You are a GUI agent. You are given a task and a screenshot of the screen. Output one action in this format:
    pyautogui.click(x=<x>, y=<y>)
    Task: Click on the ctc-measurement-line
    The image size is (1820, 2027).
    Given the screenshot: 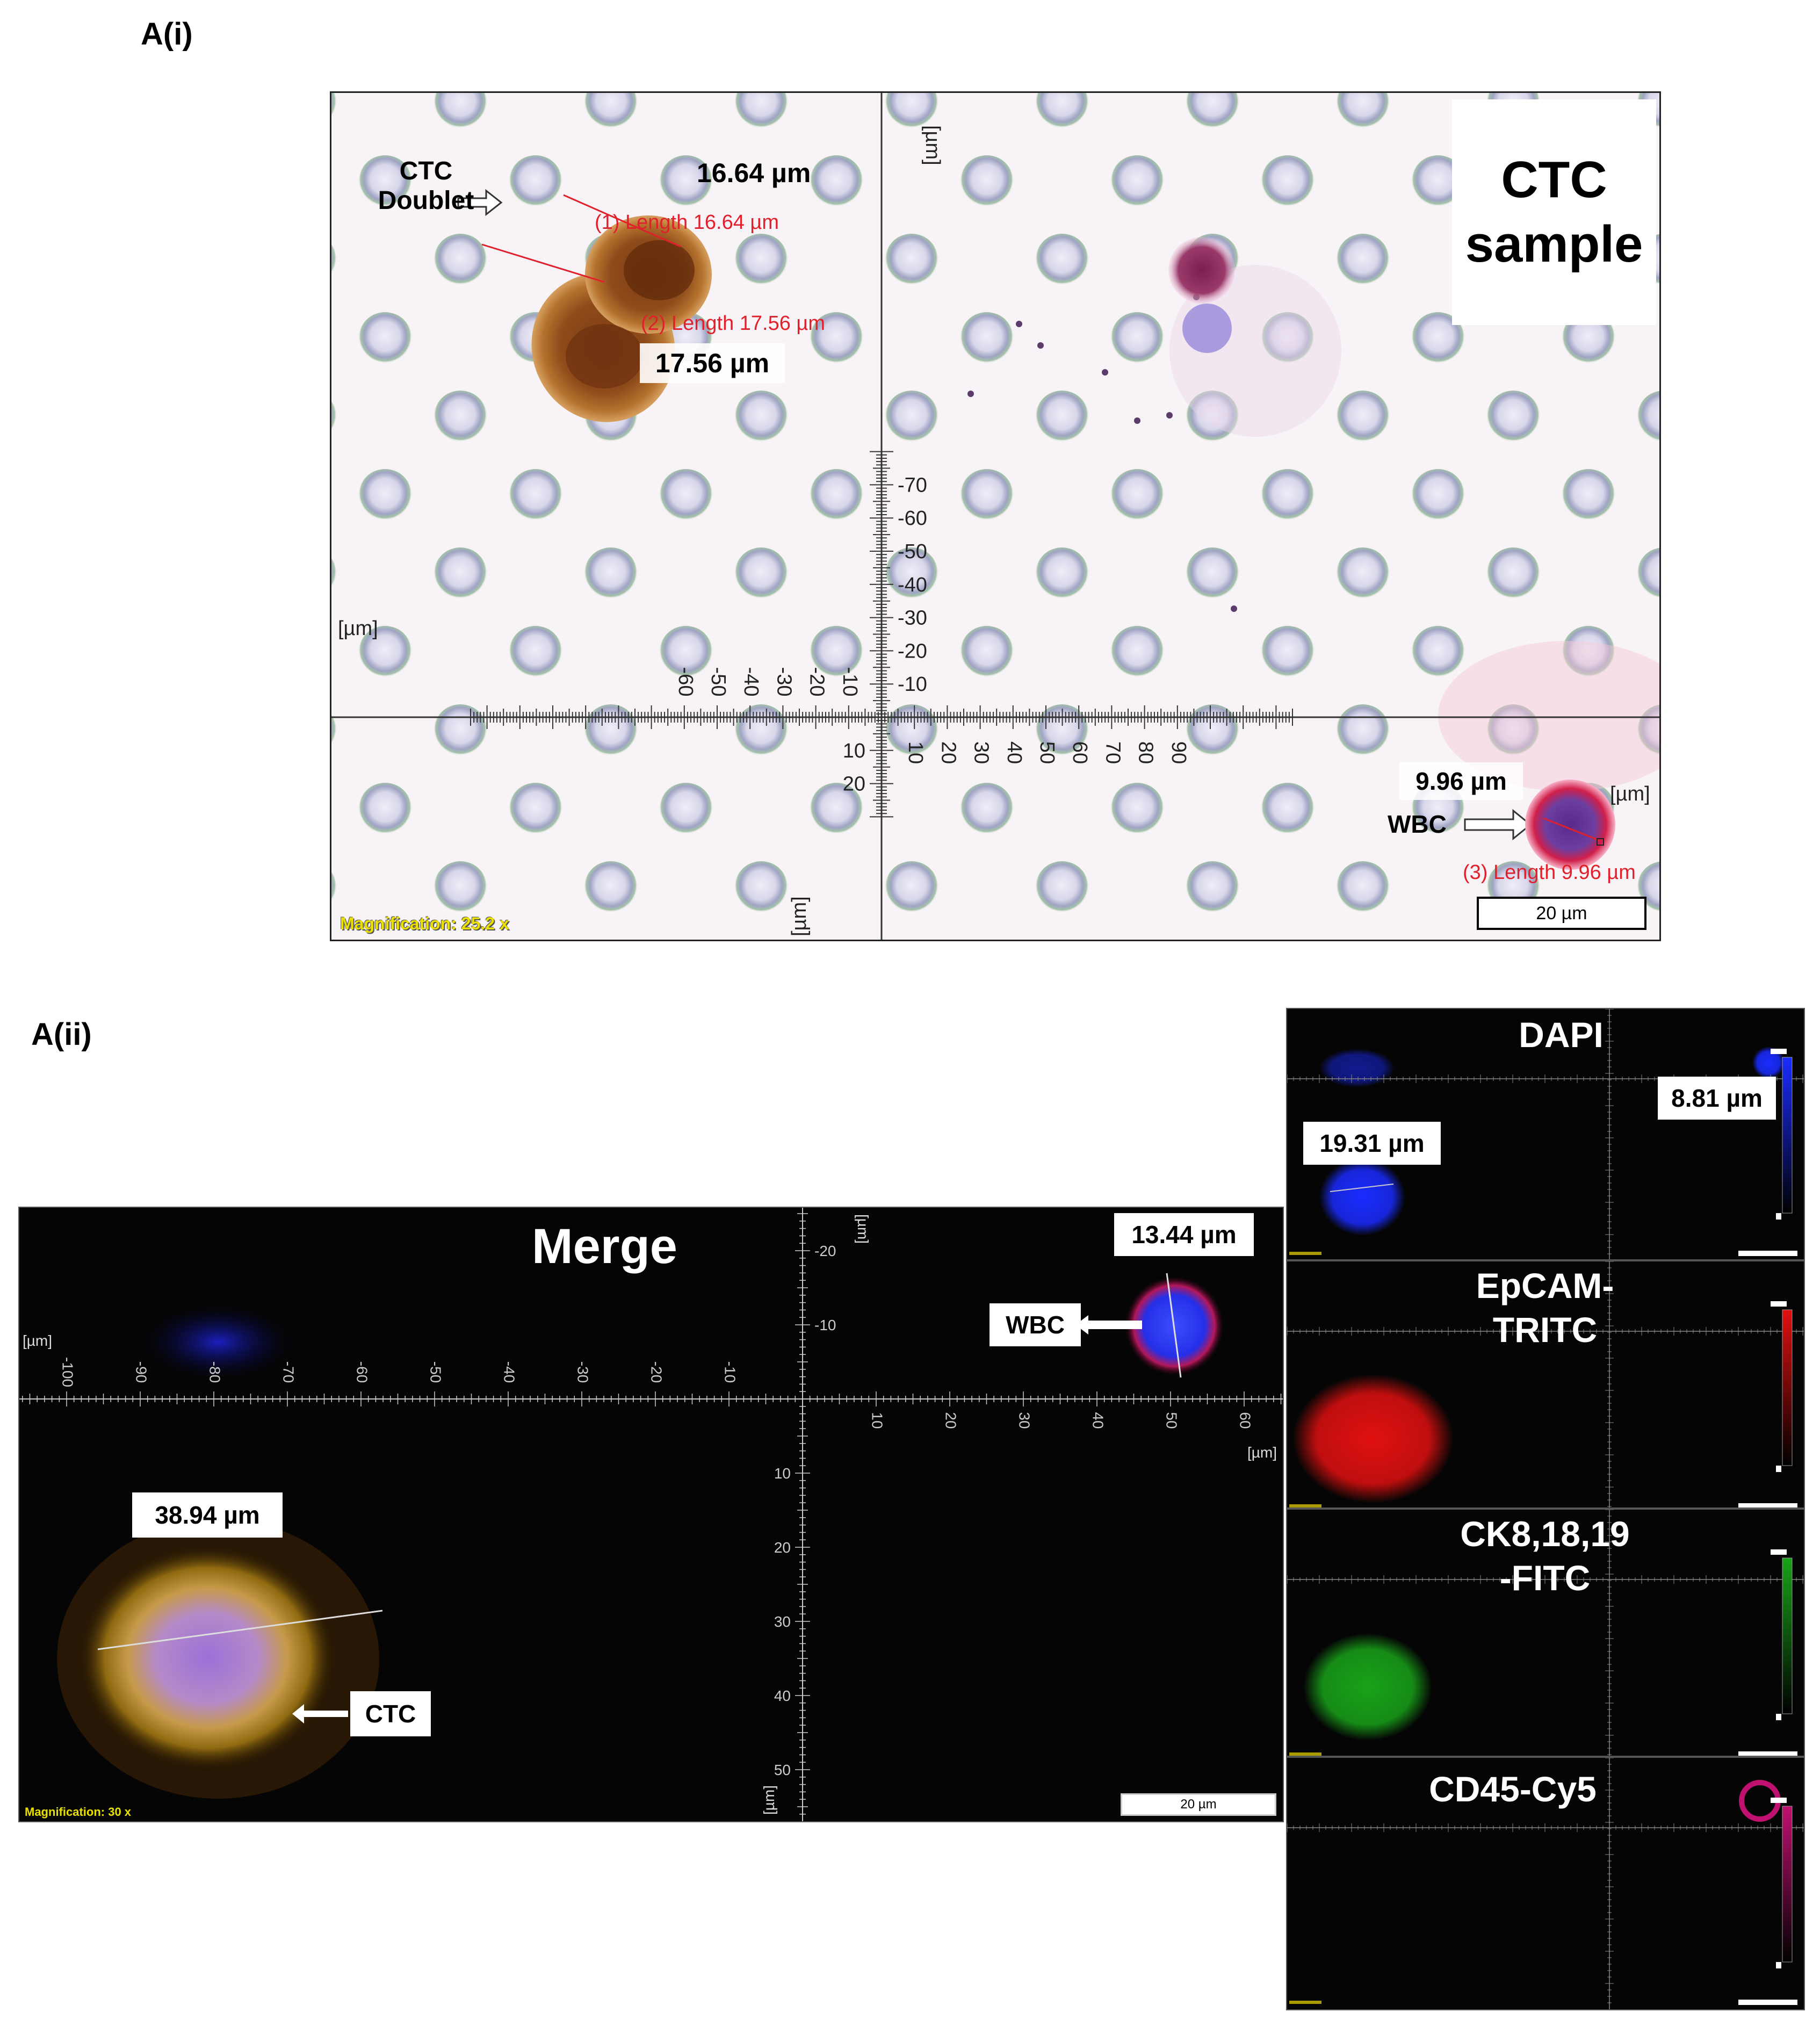 What is the action you would take?
    pyautogui.click(x=240, y=1630)
    